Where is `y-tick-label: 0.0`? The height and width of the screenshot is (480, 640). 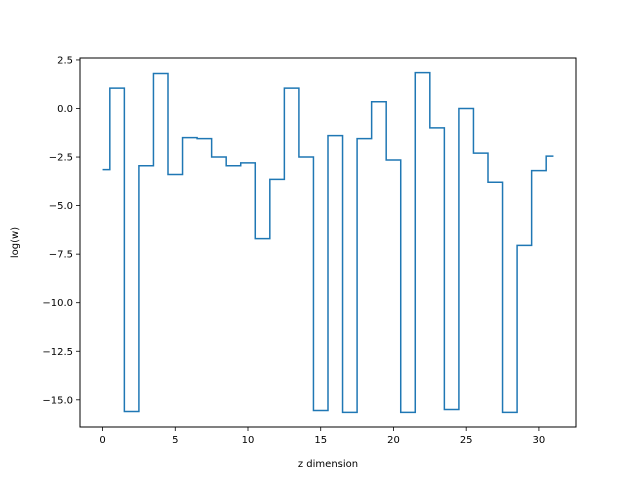
y-tick-label: 0.0 is located at coordinates (65, 109).